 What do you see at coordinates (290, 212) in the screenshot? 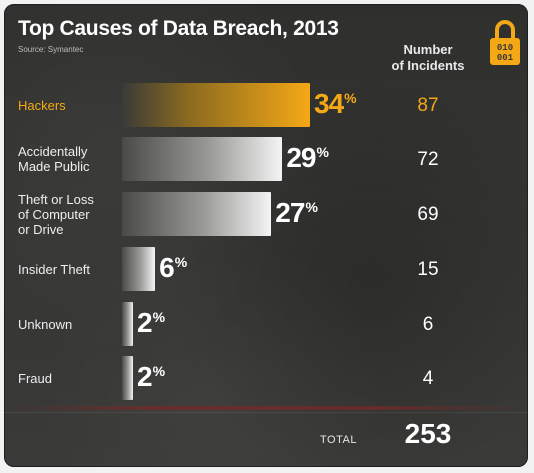
I see `percent-value: 27` at bounding box center [290, 212].